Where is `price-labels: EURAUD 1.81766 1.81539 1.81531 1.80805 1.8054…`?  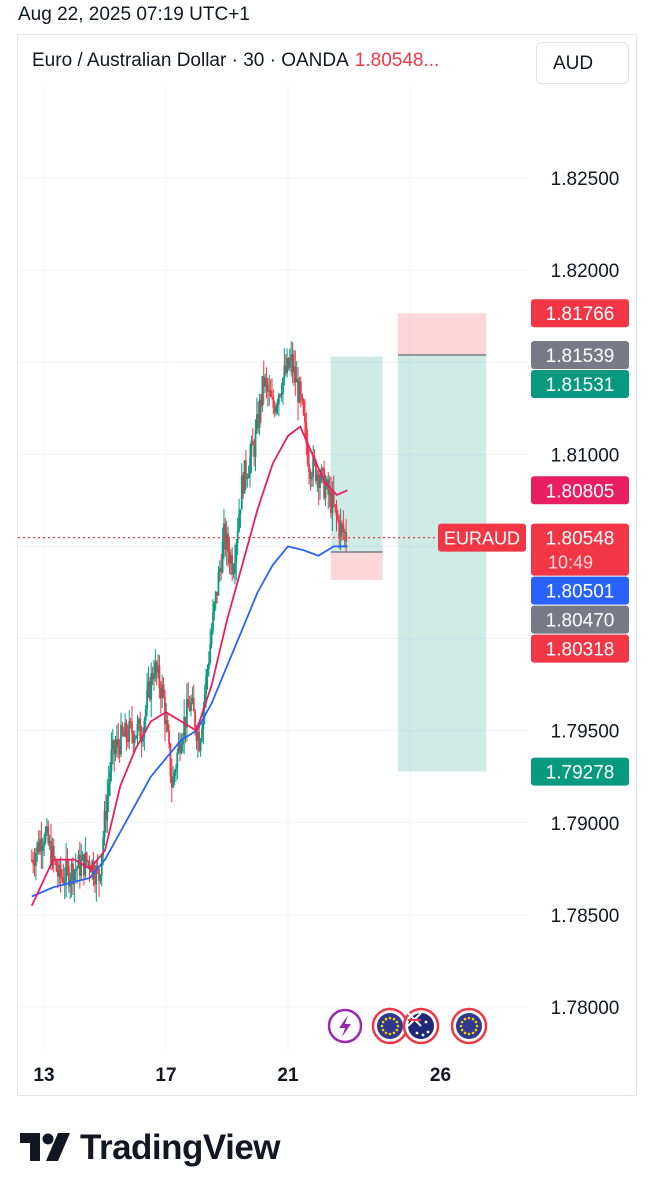
price-labels: EURAUD 1.81766 1.81539 1.81531 1.80805 1.8054… is located at coordinates (533, 542).